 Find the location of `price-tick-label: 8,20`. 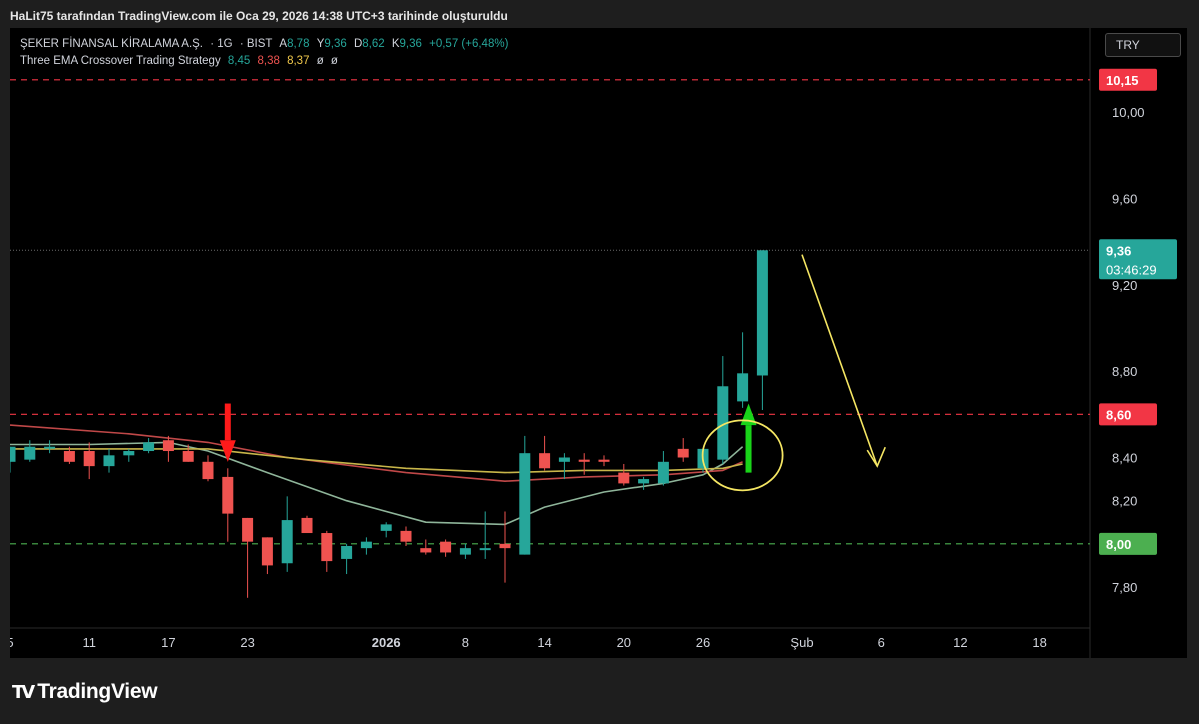

price-tick-label: 8,20 is located at coordinates (1124, 501).